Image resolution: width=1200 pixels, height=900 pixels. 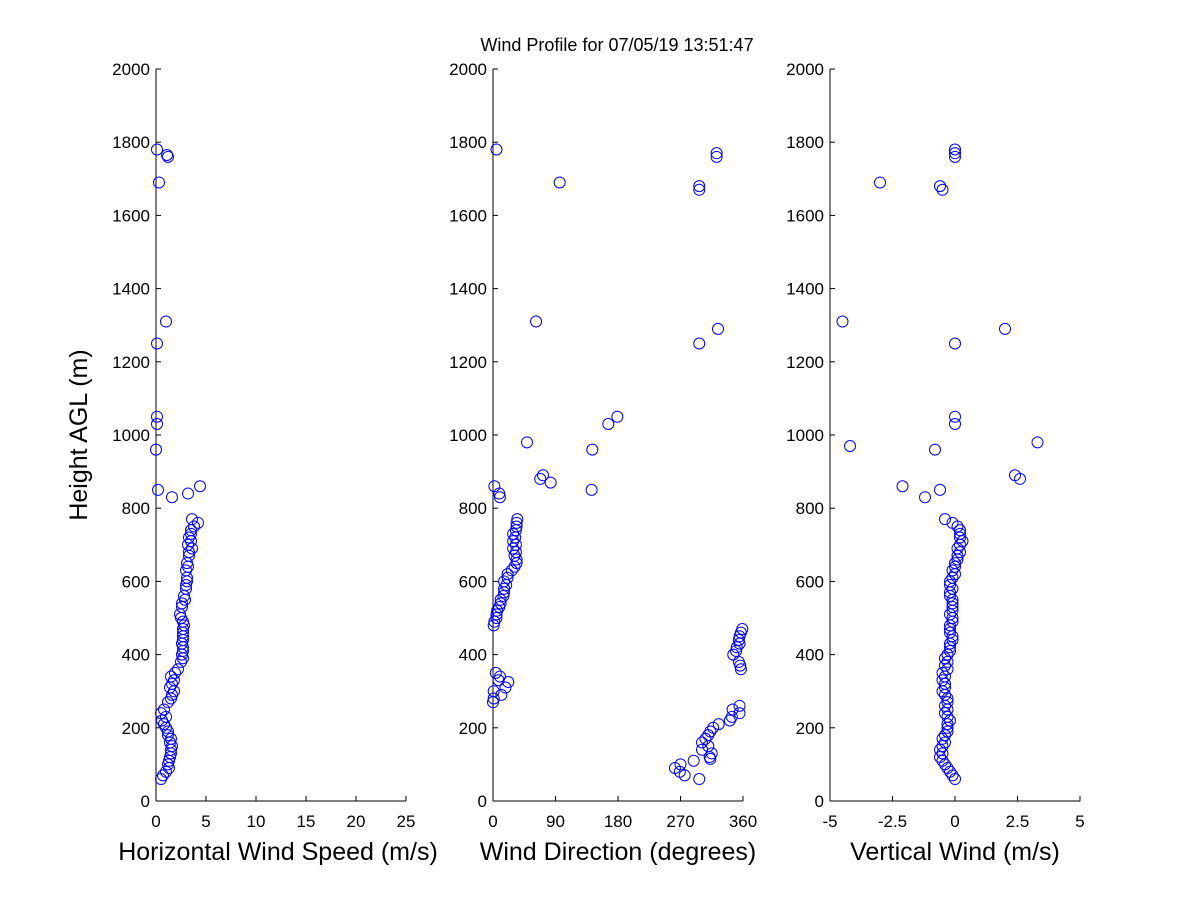 I want to click on x-tick-label: 25, so click(x=406, y=821).